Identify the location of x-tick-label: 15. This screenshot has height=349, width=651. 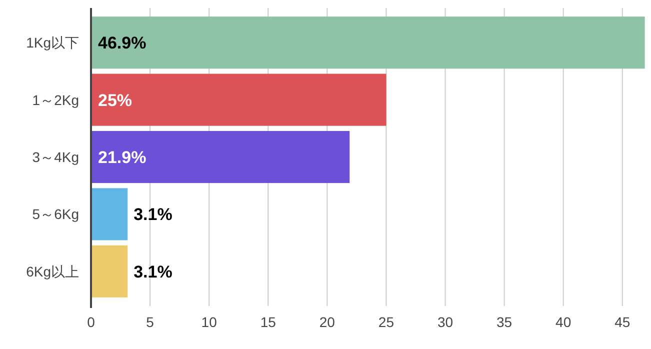
(268, 322).